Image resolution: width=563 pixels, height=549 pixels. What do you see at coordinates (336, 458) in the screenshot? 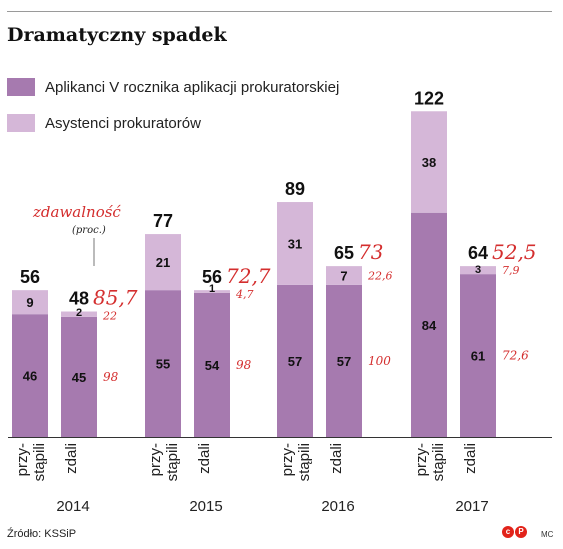
I see `category-label-2016-zdali: zdali` at bounding box center [336, 458].